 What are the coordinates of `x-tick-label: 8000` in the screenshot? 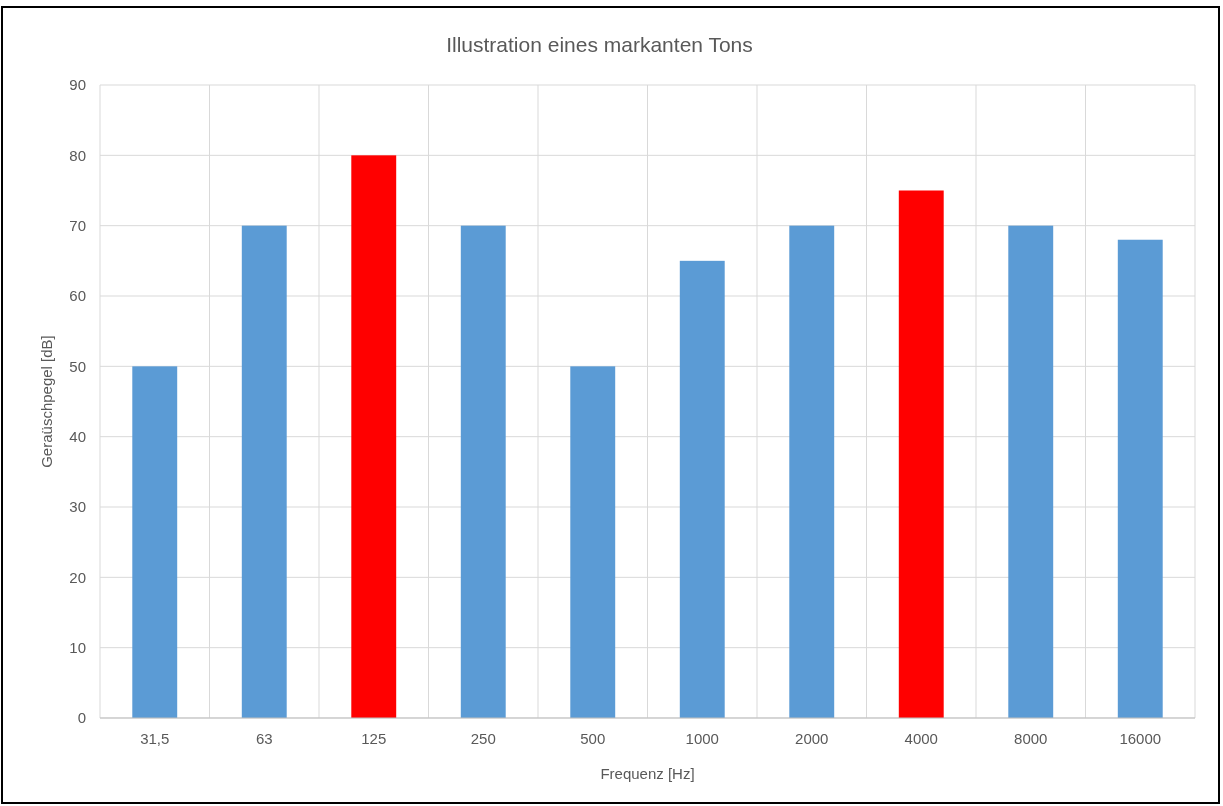 It's located at (1031, 738).